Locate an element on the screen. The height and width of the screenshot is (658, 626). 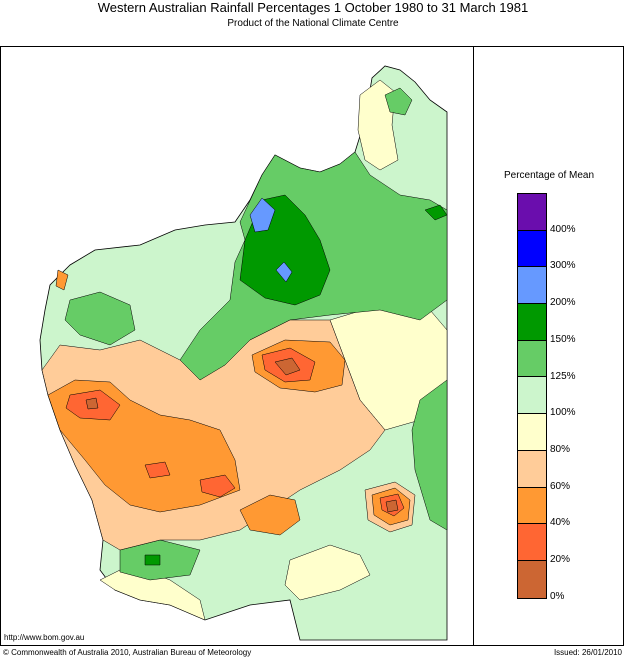
legend-title: Percentage of Mean is located at coordinates (549, 175).